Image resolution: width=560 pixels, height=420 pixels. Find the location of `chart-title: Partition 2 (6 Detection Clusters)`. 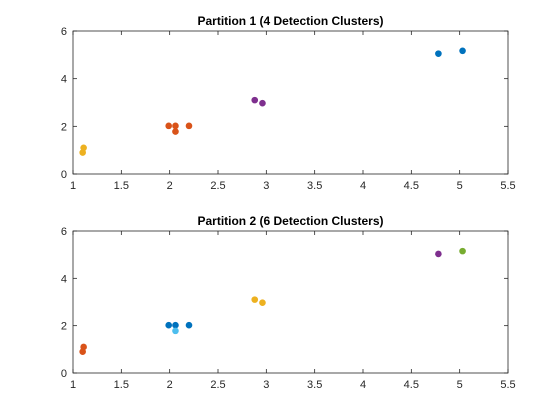

chart-title: Partition 2 (6 Detection Clusters) is located at coordinates (290, 221).